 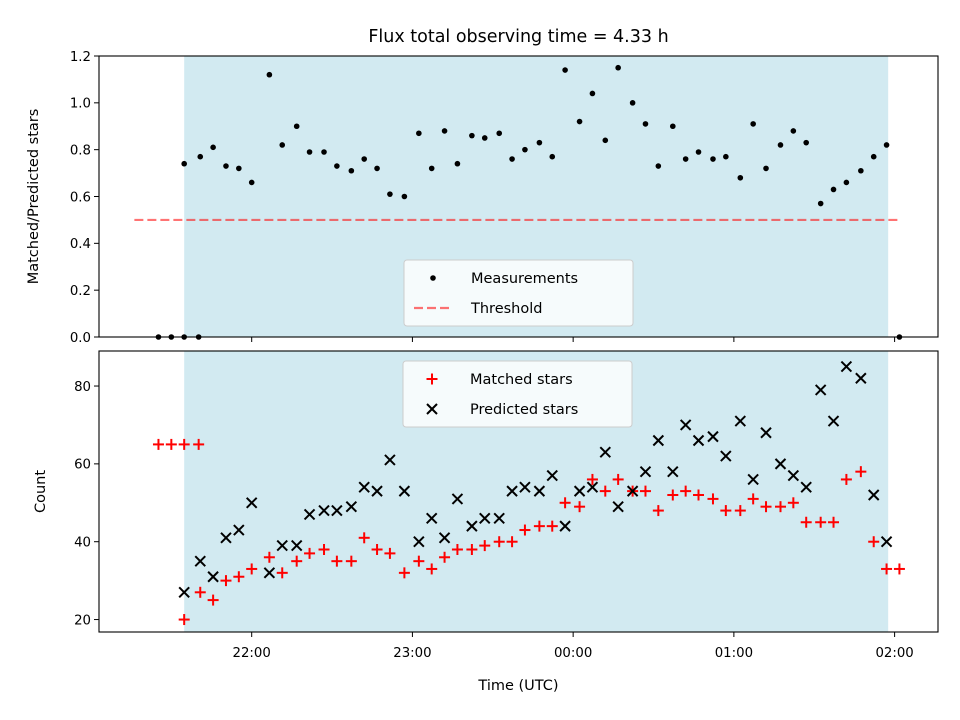 I want to click on x-tick-label: 01:00, so click(x=734, y=653).